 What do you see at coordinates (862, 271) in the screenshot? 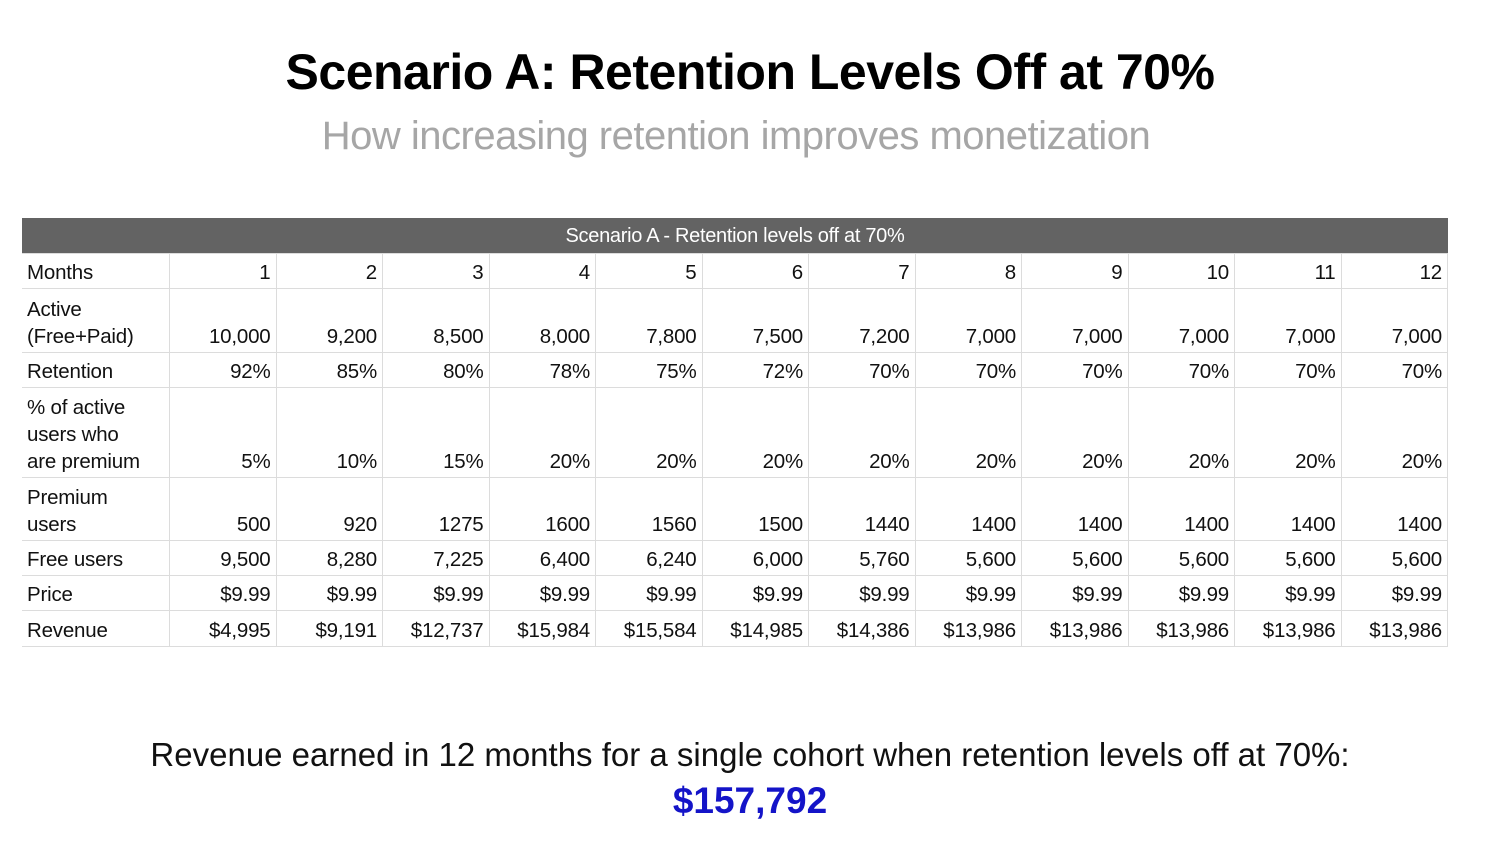
I see `table-cell: 7` at bounding box center [862, 271].